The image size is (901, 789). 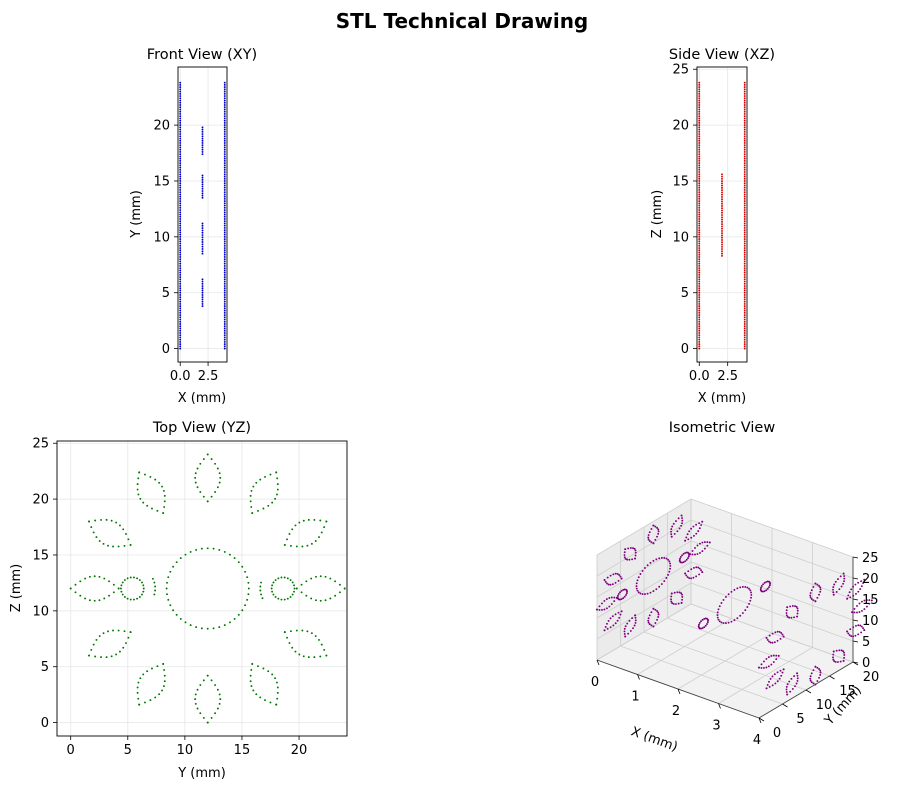 What do you see at coordinates (725, 661) in the screenshot?
I see `grid-line-y` at bounding box center [725, 661].